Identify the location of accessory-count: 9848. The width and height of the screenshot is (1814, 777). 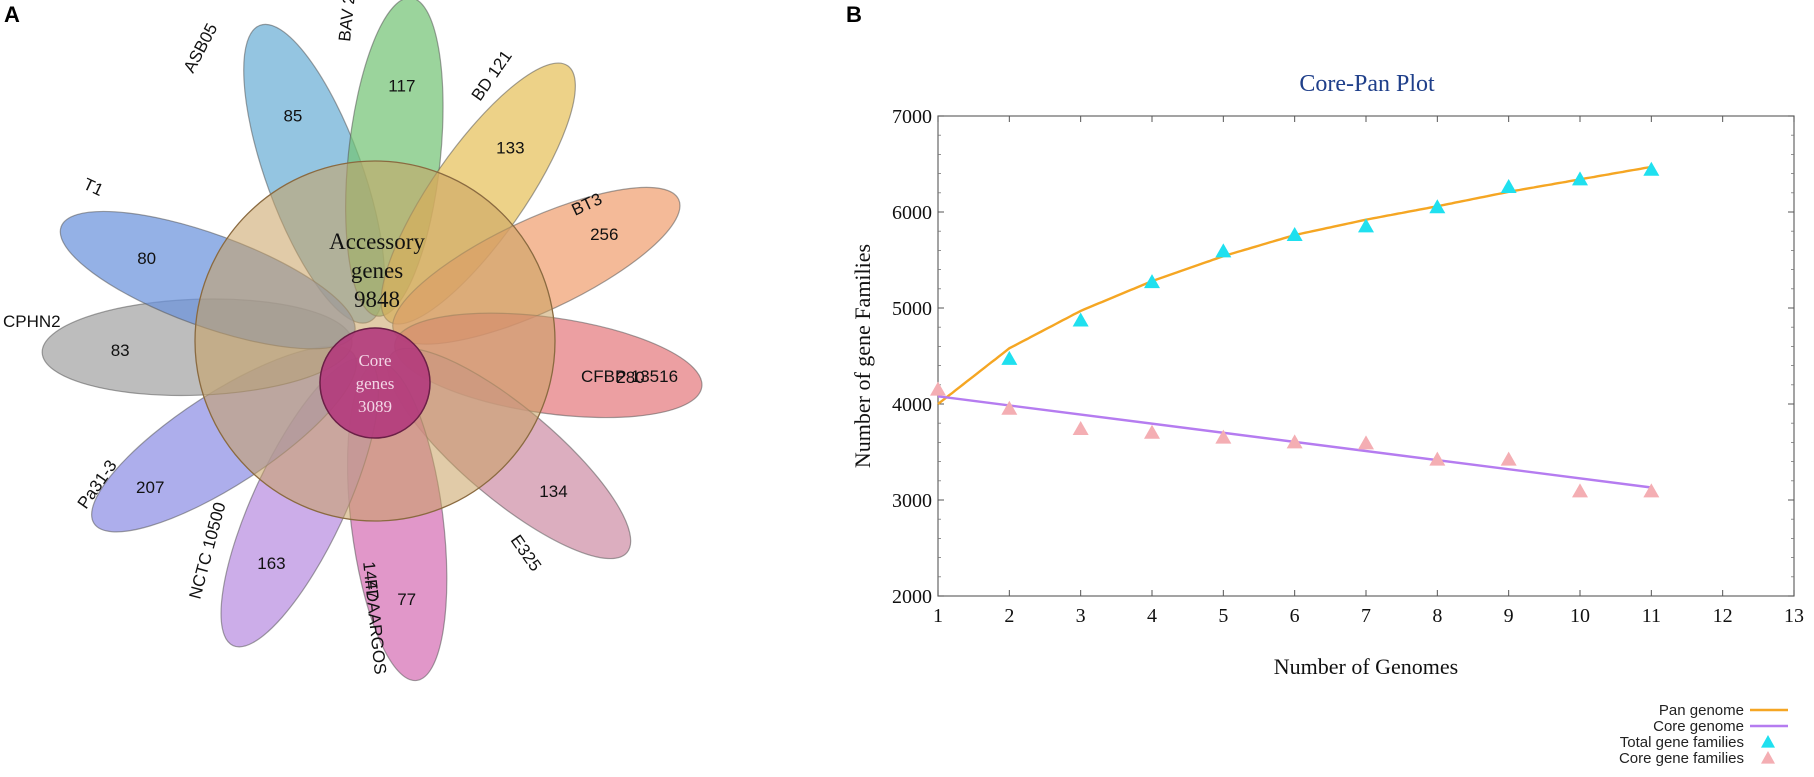
(377, 299).